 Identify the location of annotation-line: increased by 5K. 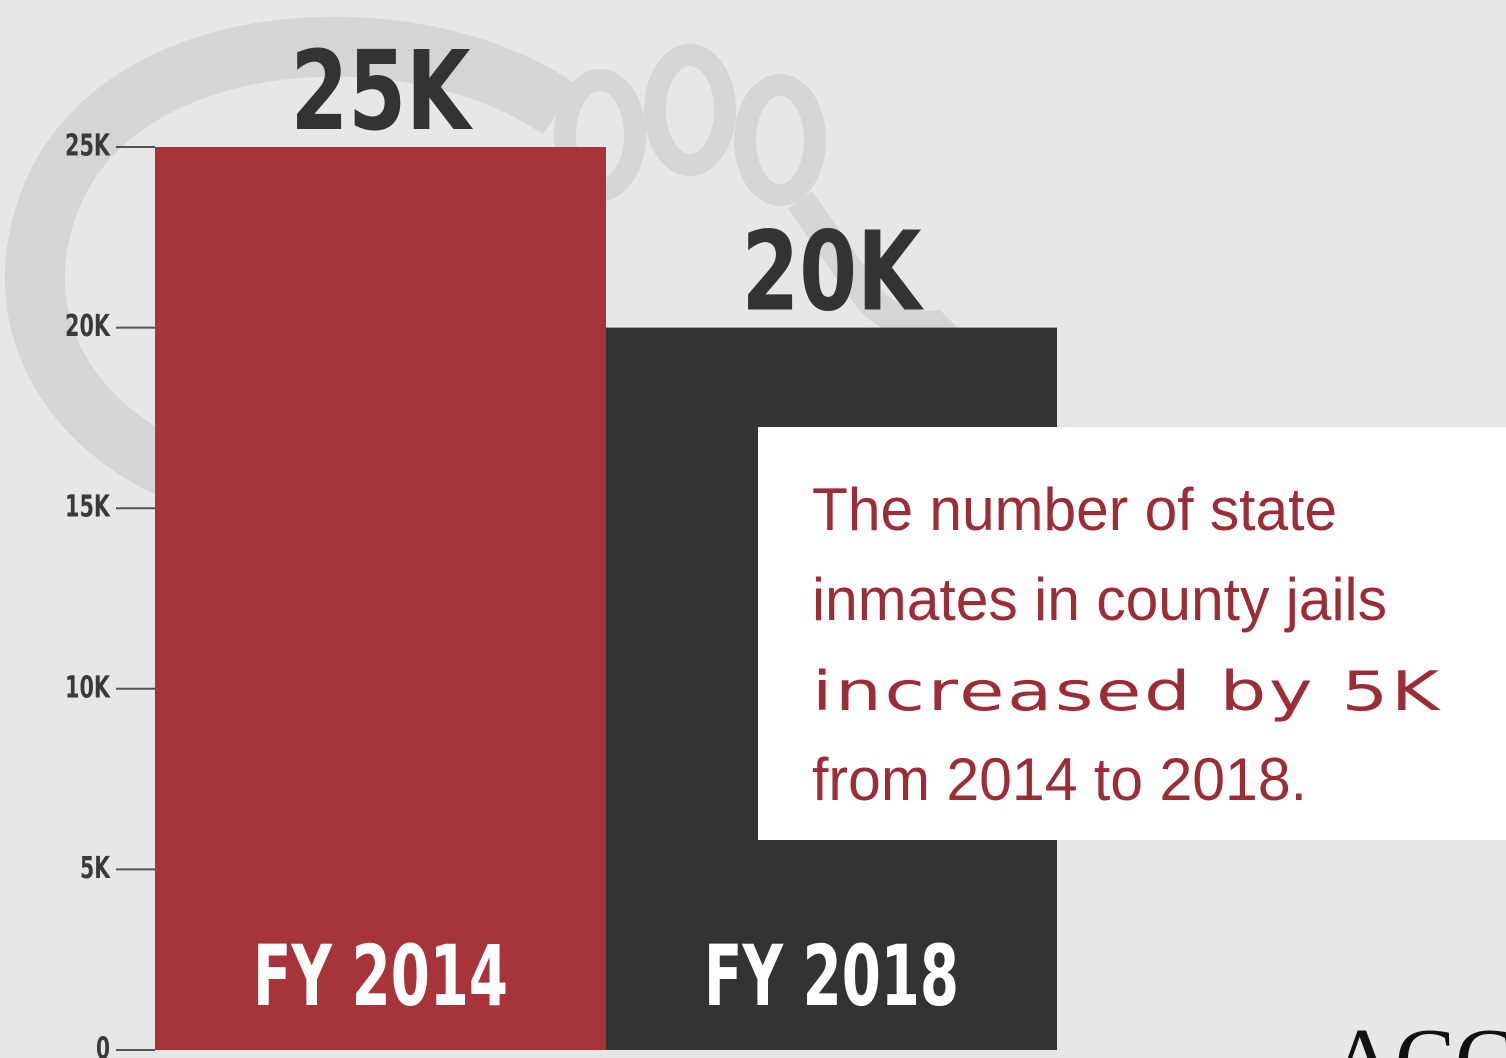
(1127, 691).